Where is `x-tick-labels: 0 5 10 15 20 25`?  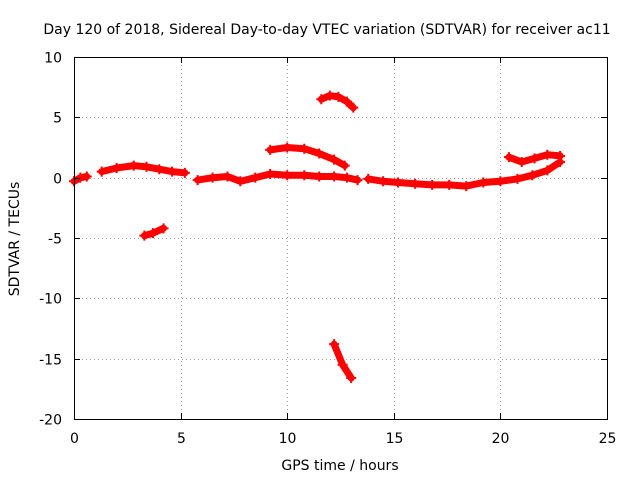 x-tick-labels: 0 5 10 15 20 25 is located at coordinates (343, 439).